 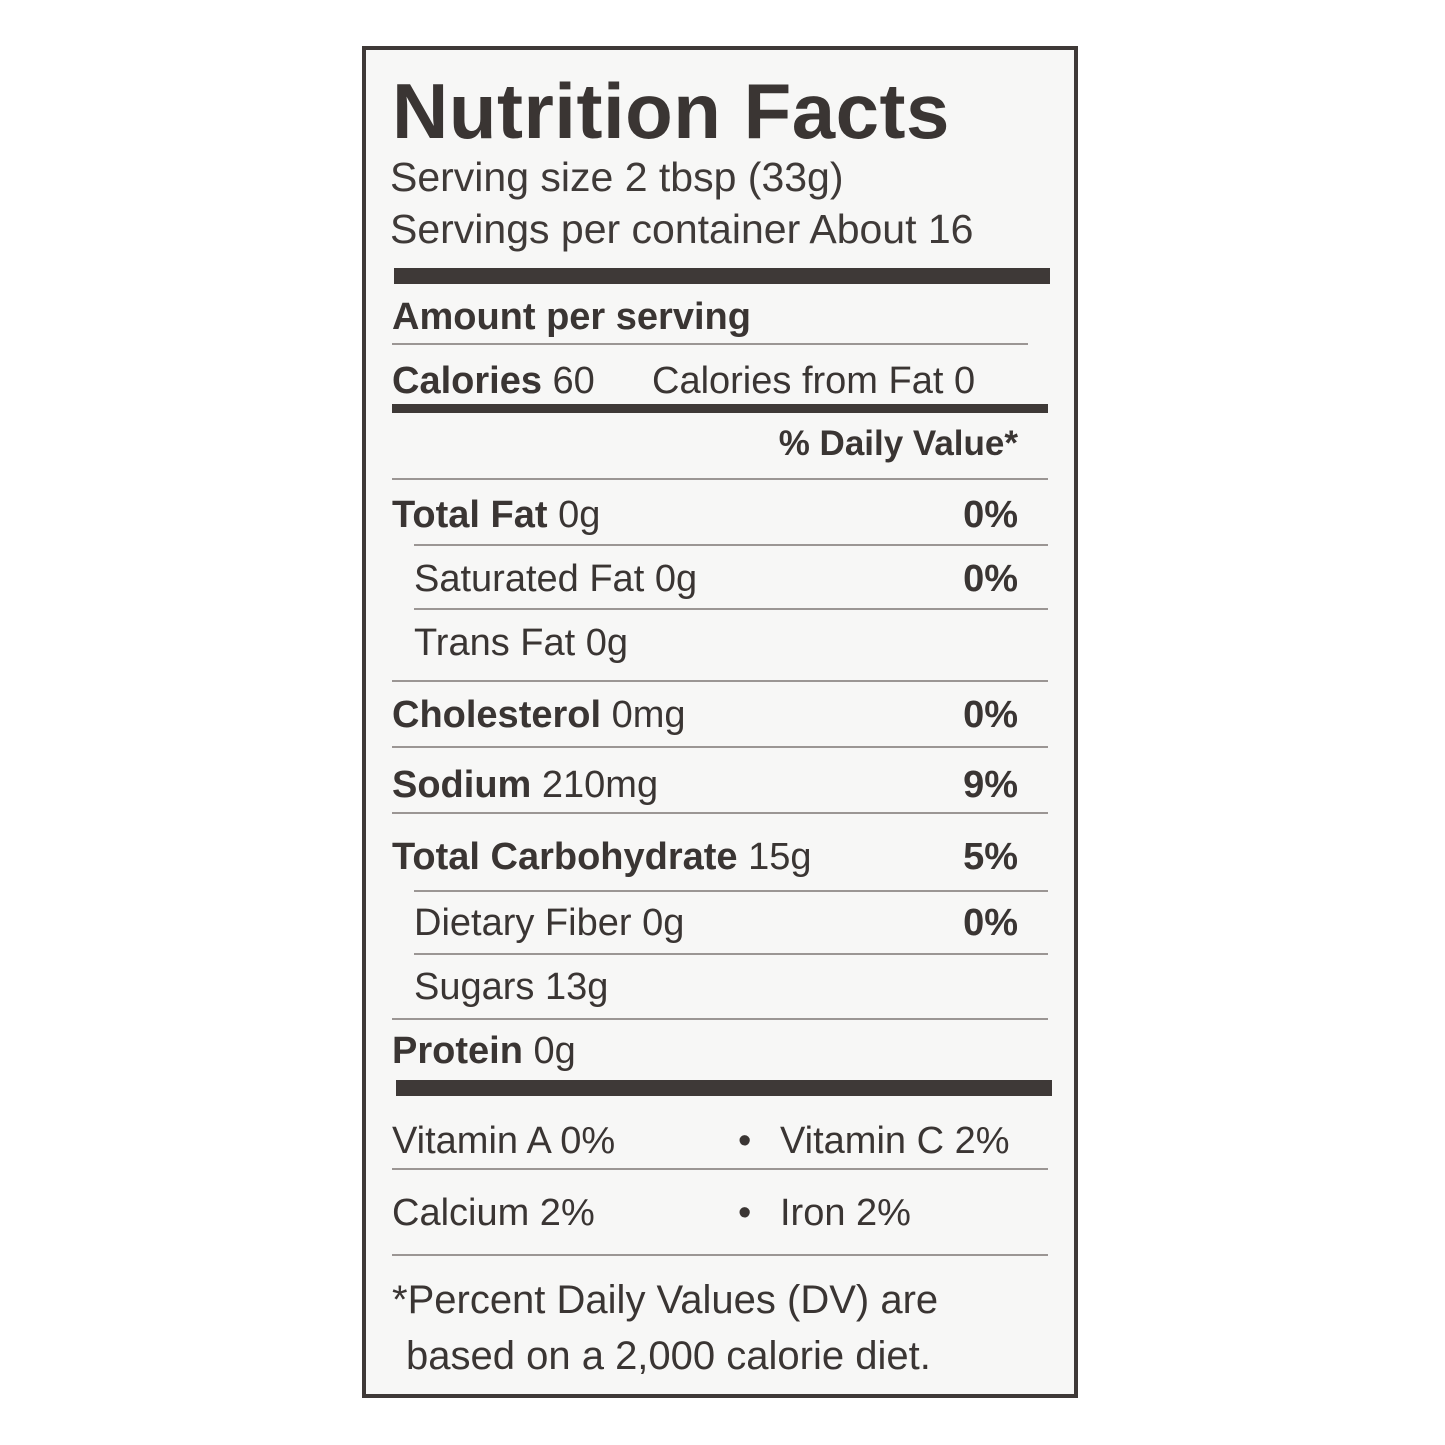 I want to click on nutrient-row-protein: Protein 0g, so click(x=484, y=1051).